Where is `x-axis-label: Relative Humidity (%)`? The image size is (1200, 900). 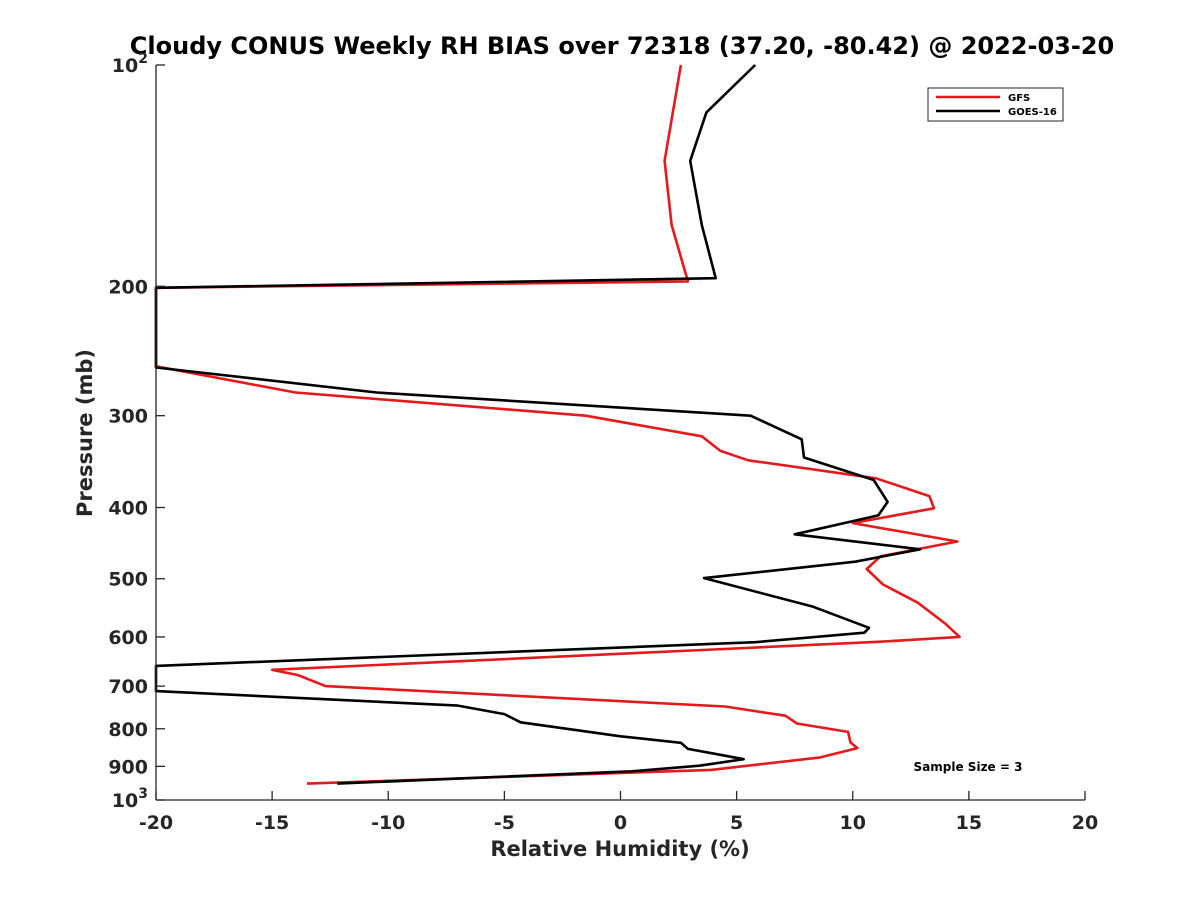 x-axis-label: Relative Humidity (%) is located at coordinates (619, 849).